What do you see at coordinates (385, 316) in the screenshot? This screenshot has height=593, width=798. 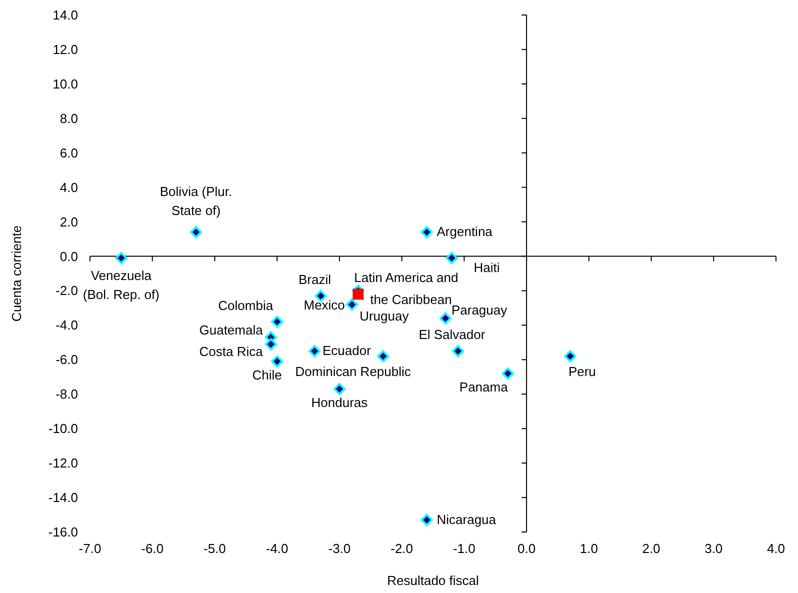 I see `annotation: Uruguay` at bounding box center [385, 316].